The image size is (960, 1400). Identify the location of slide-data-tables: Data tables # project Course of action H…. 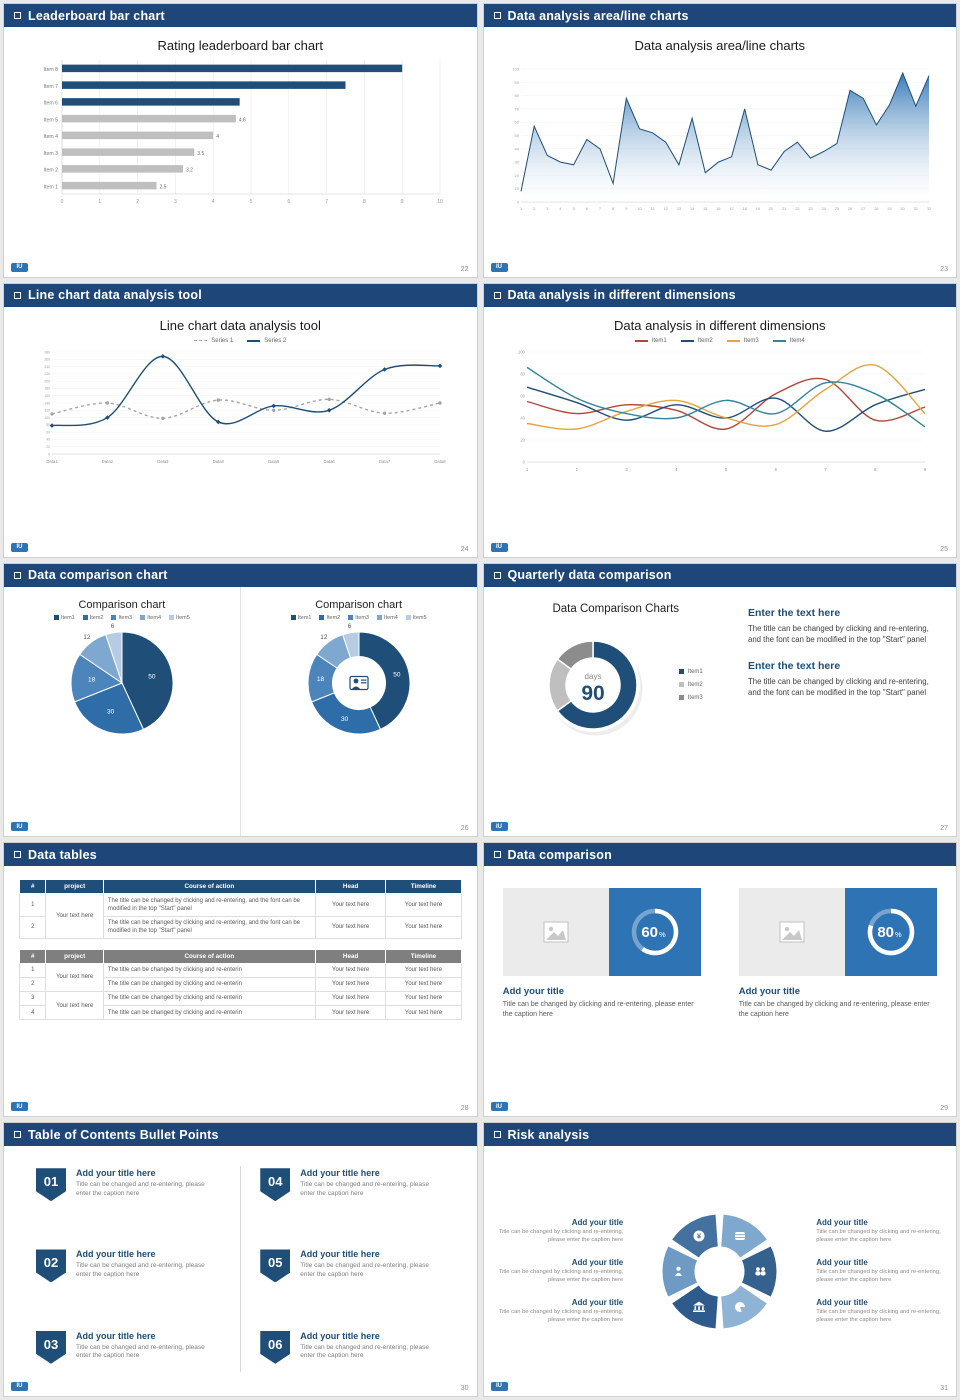
(240, 980).